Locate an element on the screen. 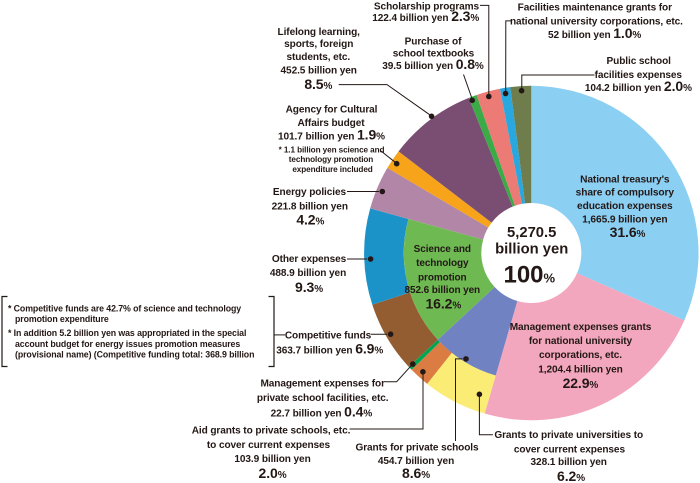 The width and height of the screenshot is (700, 483). svg-text: for national university is located at coordinates (581, 341).